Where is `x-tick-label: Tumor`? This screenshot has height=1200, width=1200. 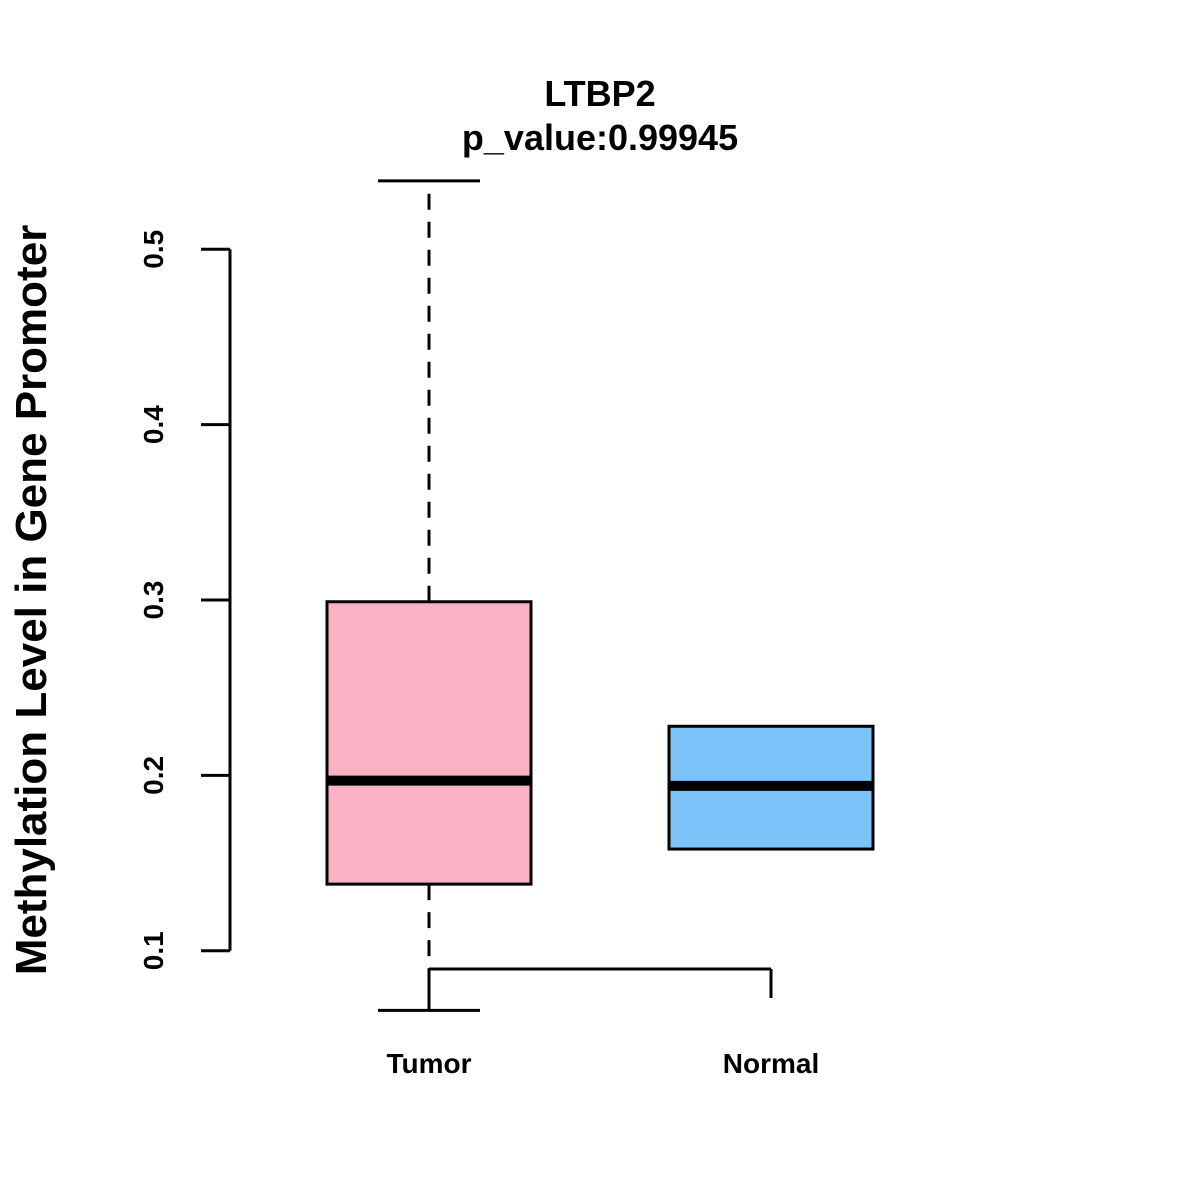 x-tick-label: Tumor is located at coordinates (428, 1063).